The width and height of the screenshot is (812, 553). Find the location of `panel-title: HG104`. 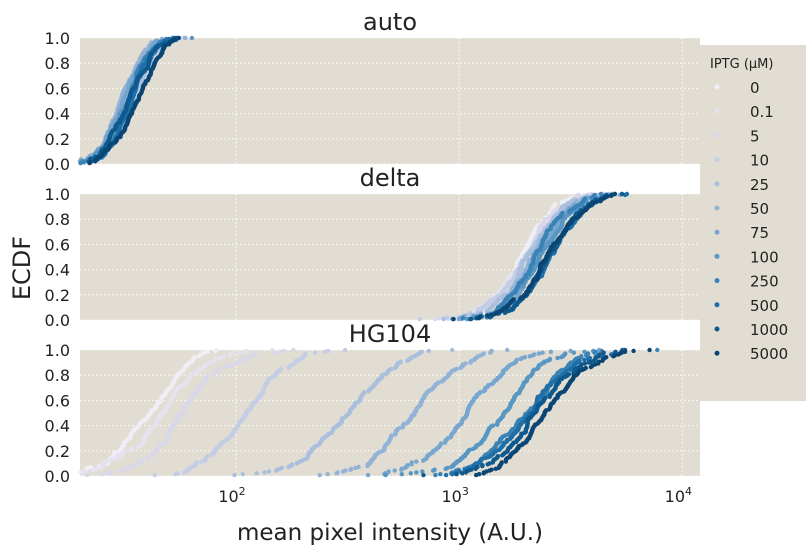

panel-title: HG104 is located at coordinates (390, 334).